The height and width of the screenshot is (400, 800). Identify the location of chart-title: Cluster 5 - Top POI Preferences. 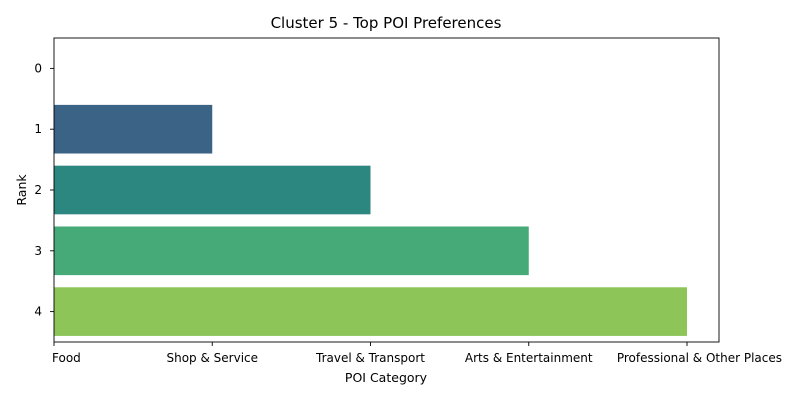
(386, 23).